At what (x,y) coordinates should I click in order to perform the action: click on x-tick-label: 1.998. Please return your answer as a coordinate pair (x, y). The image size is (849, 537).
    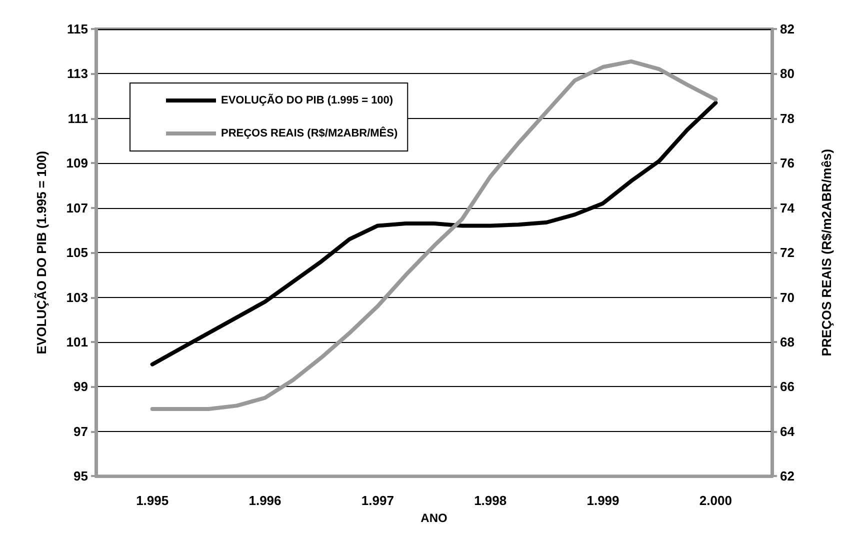
    Looking at the image, I should click on (490, 500).